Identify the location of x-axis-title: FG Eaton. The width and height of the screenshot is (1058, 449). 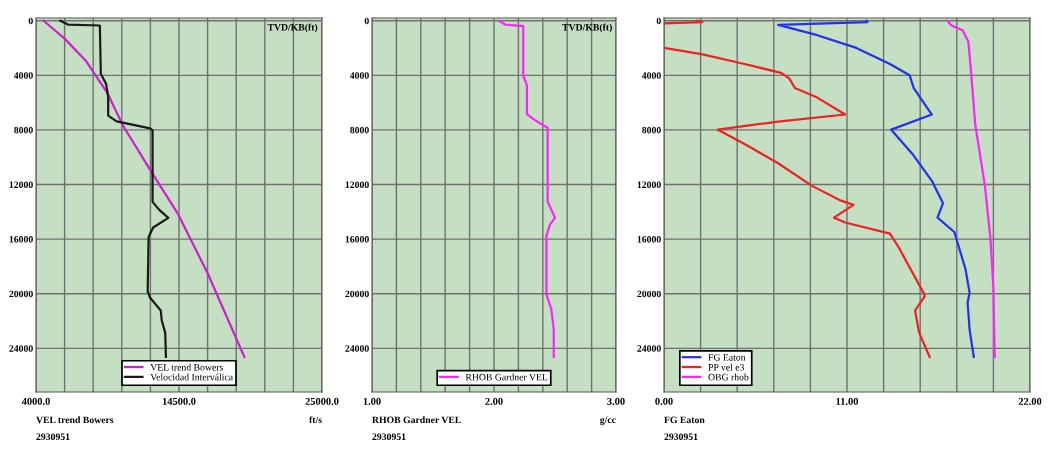
(684, 420).